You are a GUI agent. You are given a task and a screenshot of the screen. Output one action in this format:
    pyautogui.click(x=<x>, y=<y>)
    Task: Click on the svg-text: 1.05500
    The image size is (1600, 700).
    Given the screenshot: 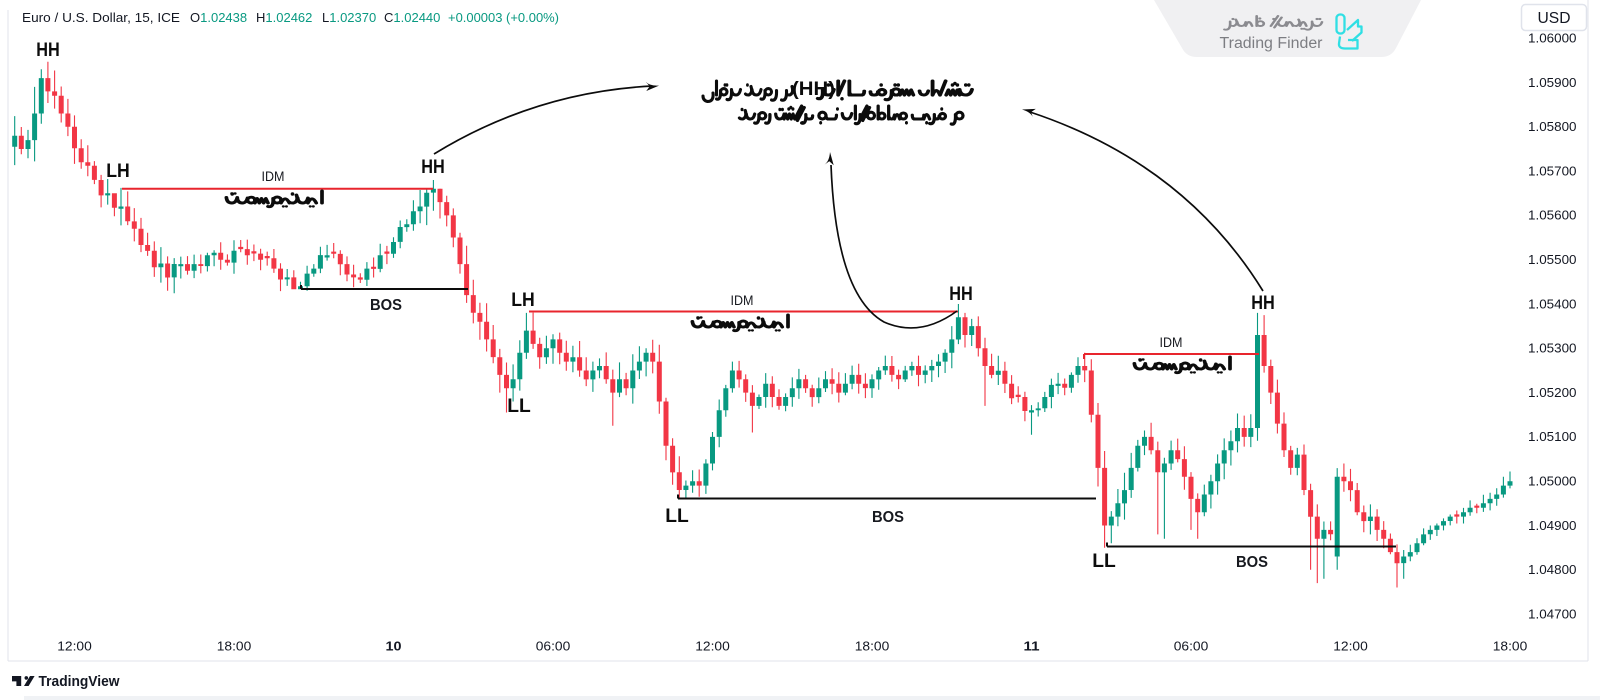 What is the action you would take?
    pyautogui.click(x=1552, y=259)
    